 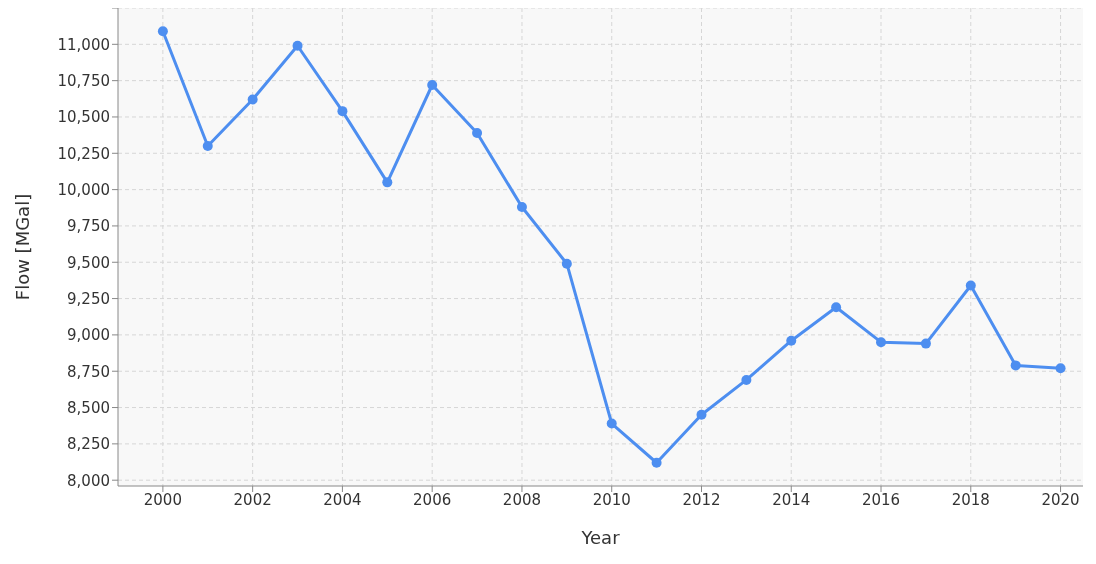 What do you see at coordinates (23, 247) in the screenshot?
I see `y-axis-title: Flow [MGal]` at bounding box center [23, 247].